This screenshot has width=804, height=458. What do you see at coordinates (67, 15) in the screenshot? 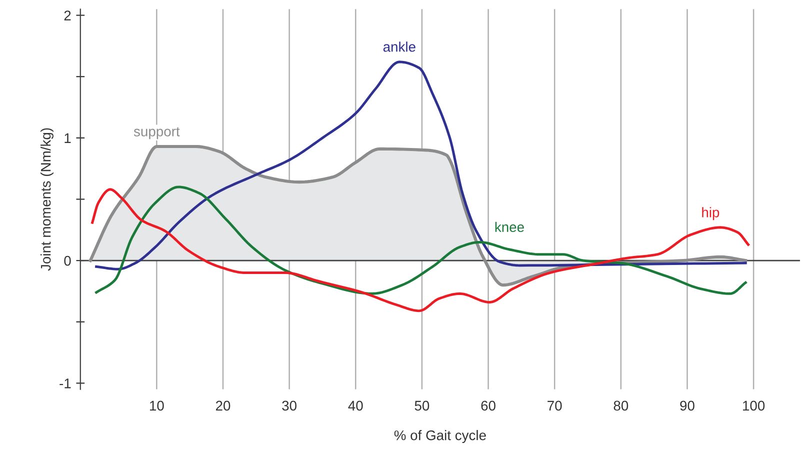
I see `y-tick-label: 2` at bounding box center [67, 15].